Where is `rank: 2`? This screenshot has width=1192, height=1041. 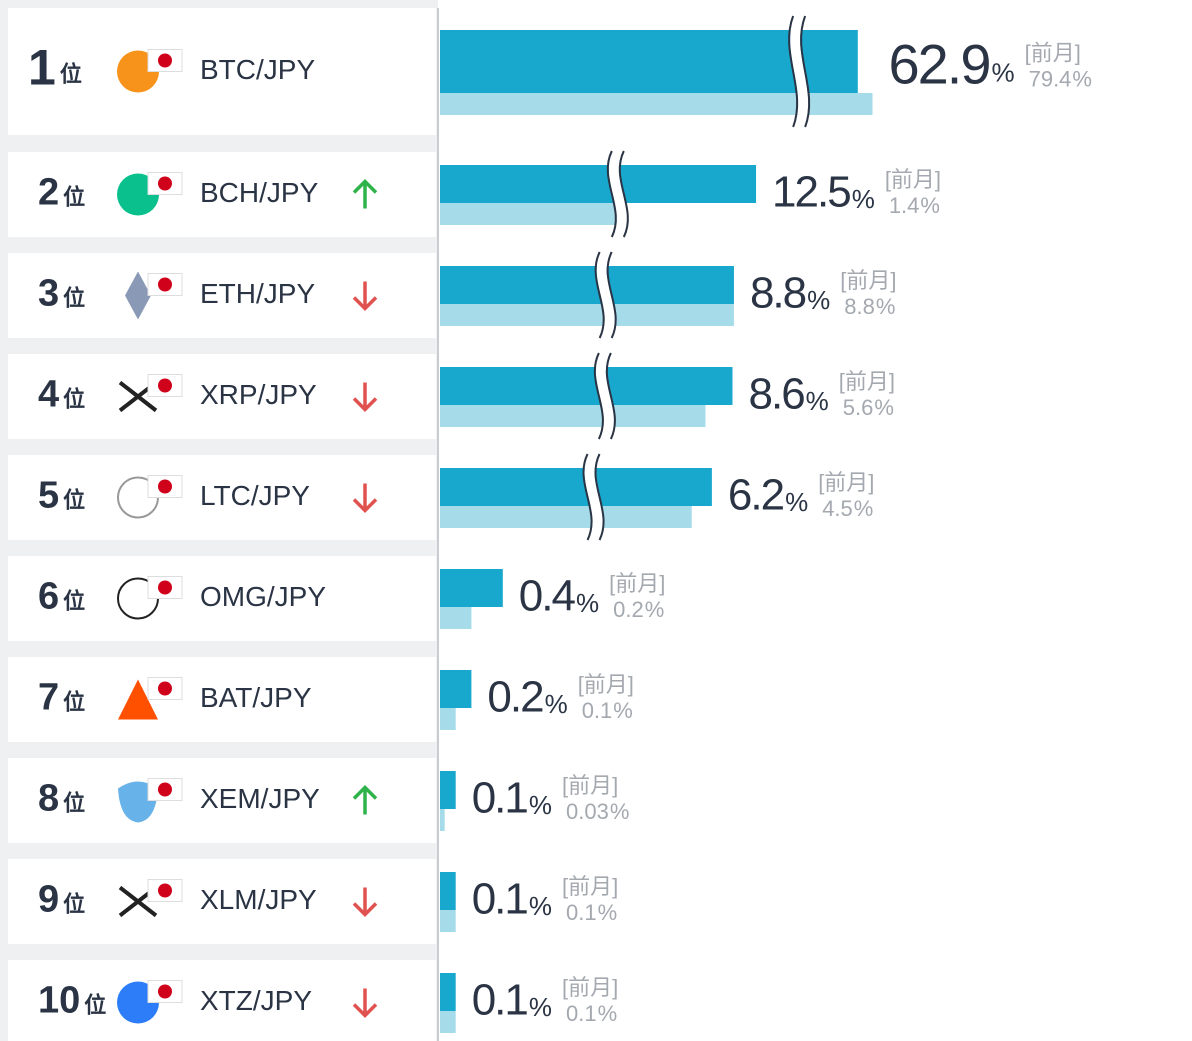 rank: 2 is located at coordinates (48, 193).